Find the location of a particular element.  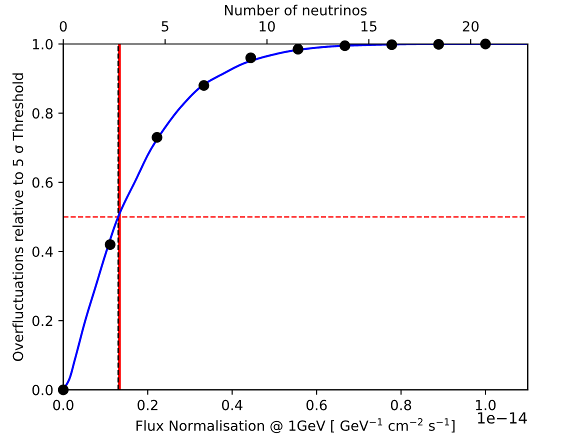

x-tick-label: 0.6 is located at coordinates (316, 405).